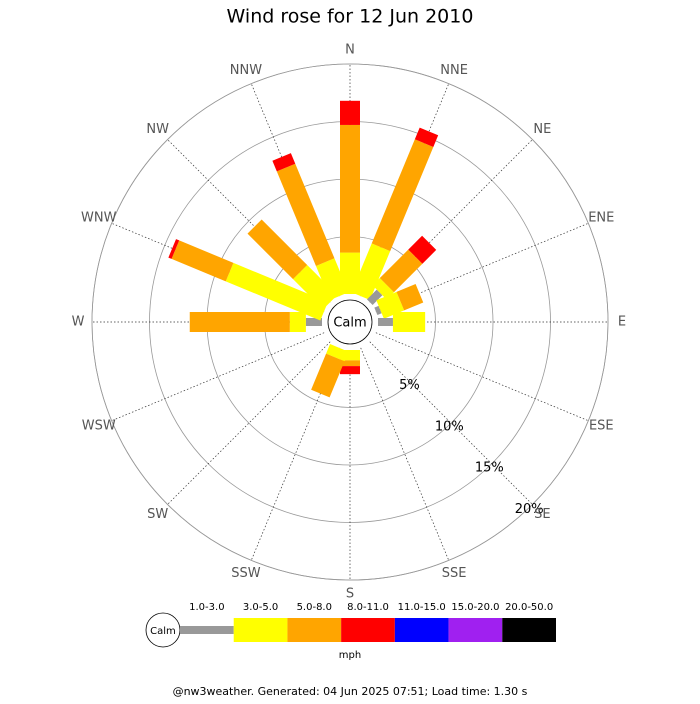 The image size is (700, 704). I want to click on calm-circle, so click(350, 322).